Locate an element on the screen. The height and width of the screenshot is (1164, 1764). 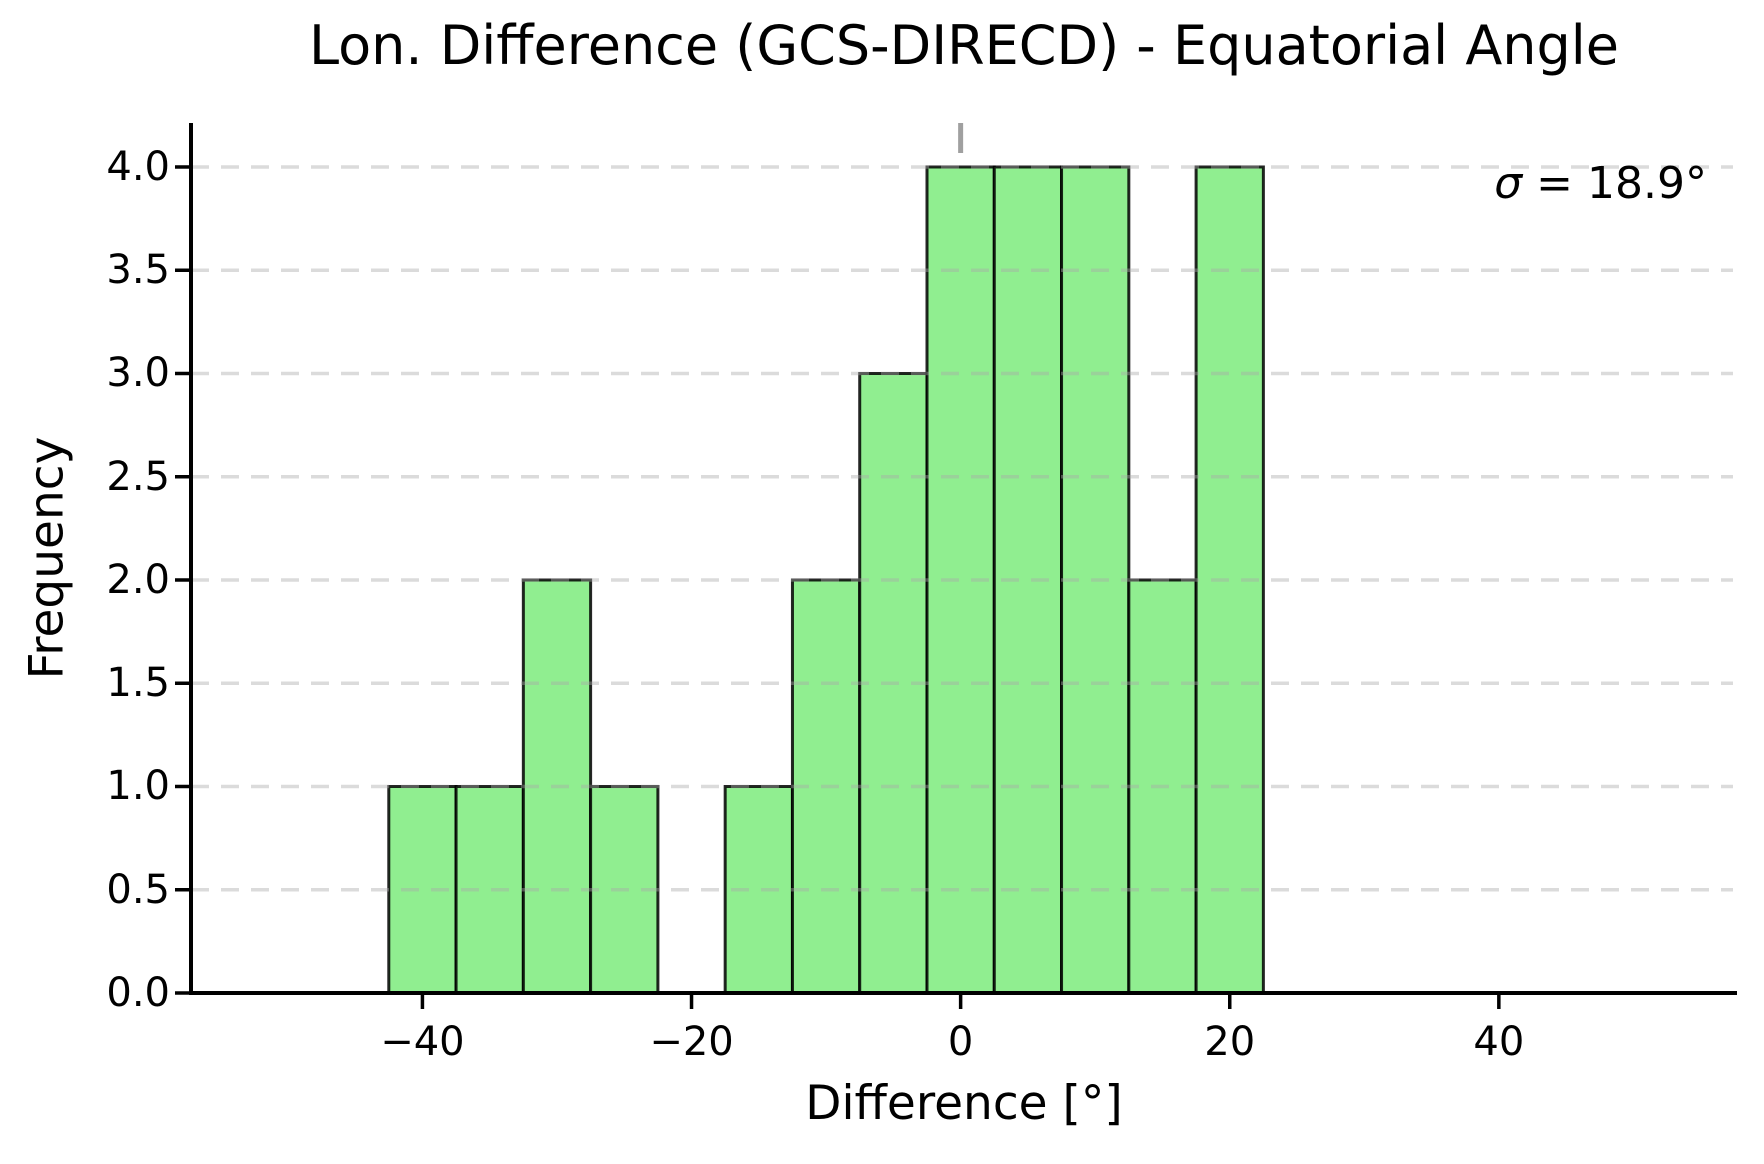
x-tick-label: 40 is located at coordinates (1499, 1042).